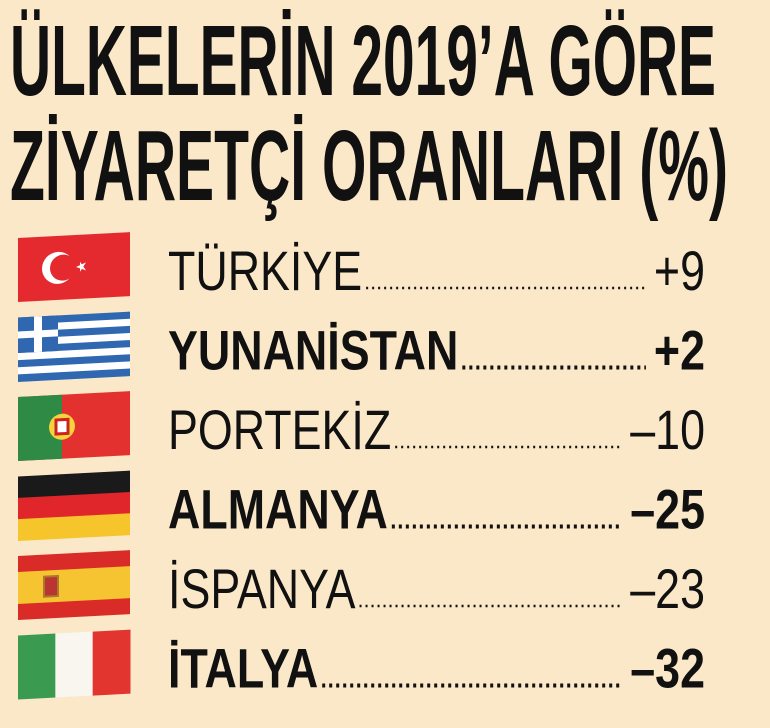 The width and height of the screenshot is (770, 728). What do you see at coordinates (278, 509) in the screenshot?
I see `country-name: ALMANYA` at bounding box center [278, 509].